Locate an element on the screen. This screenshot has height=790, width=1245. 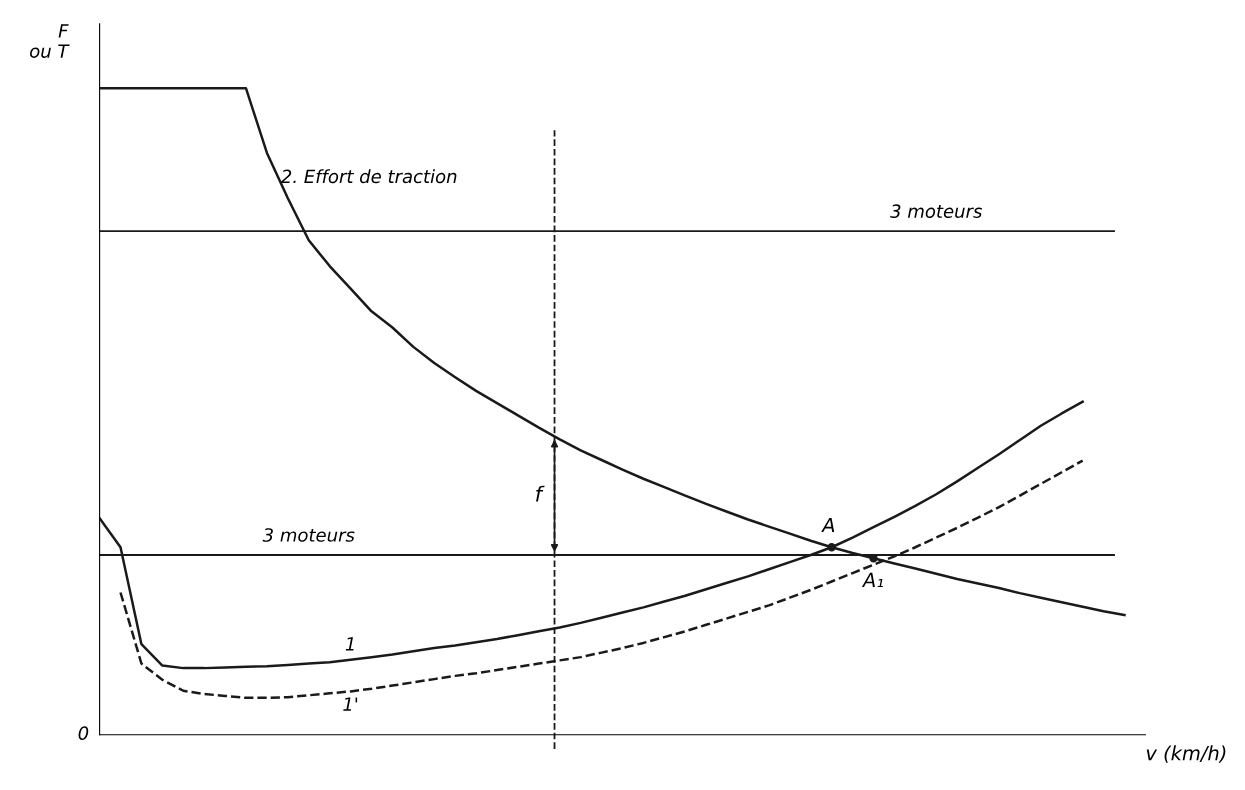
annotation: f is located at coordinates (540, 493).